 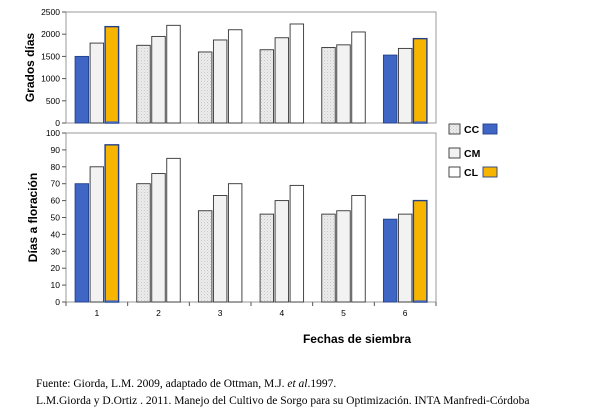 What do you see at coordinates (405, 313) in the screenshot?
I see `dias-floracion-xtick-label: 6` at bounding box center [405, 313].